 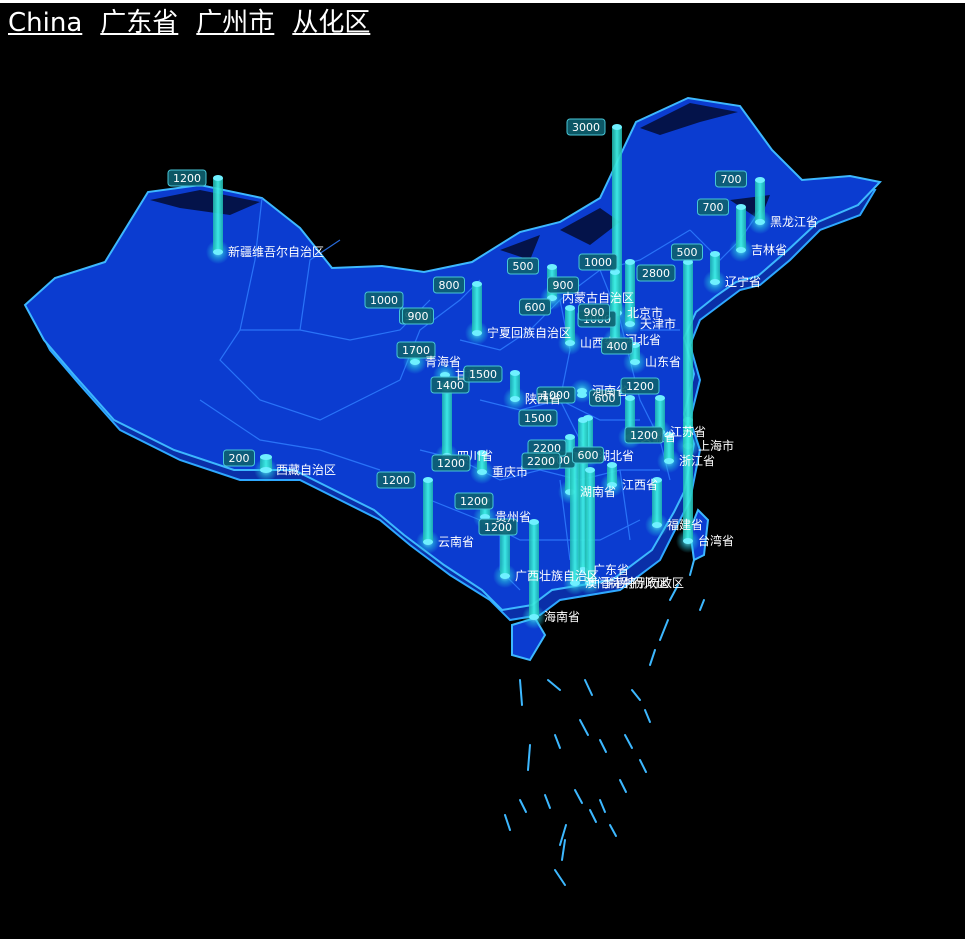 I want to click on value-tag: 1500, so click(x=538, y=418).